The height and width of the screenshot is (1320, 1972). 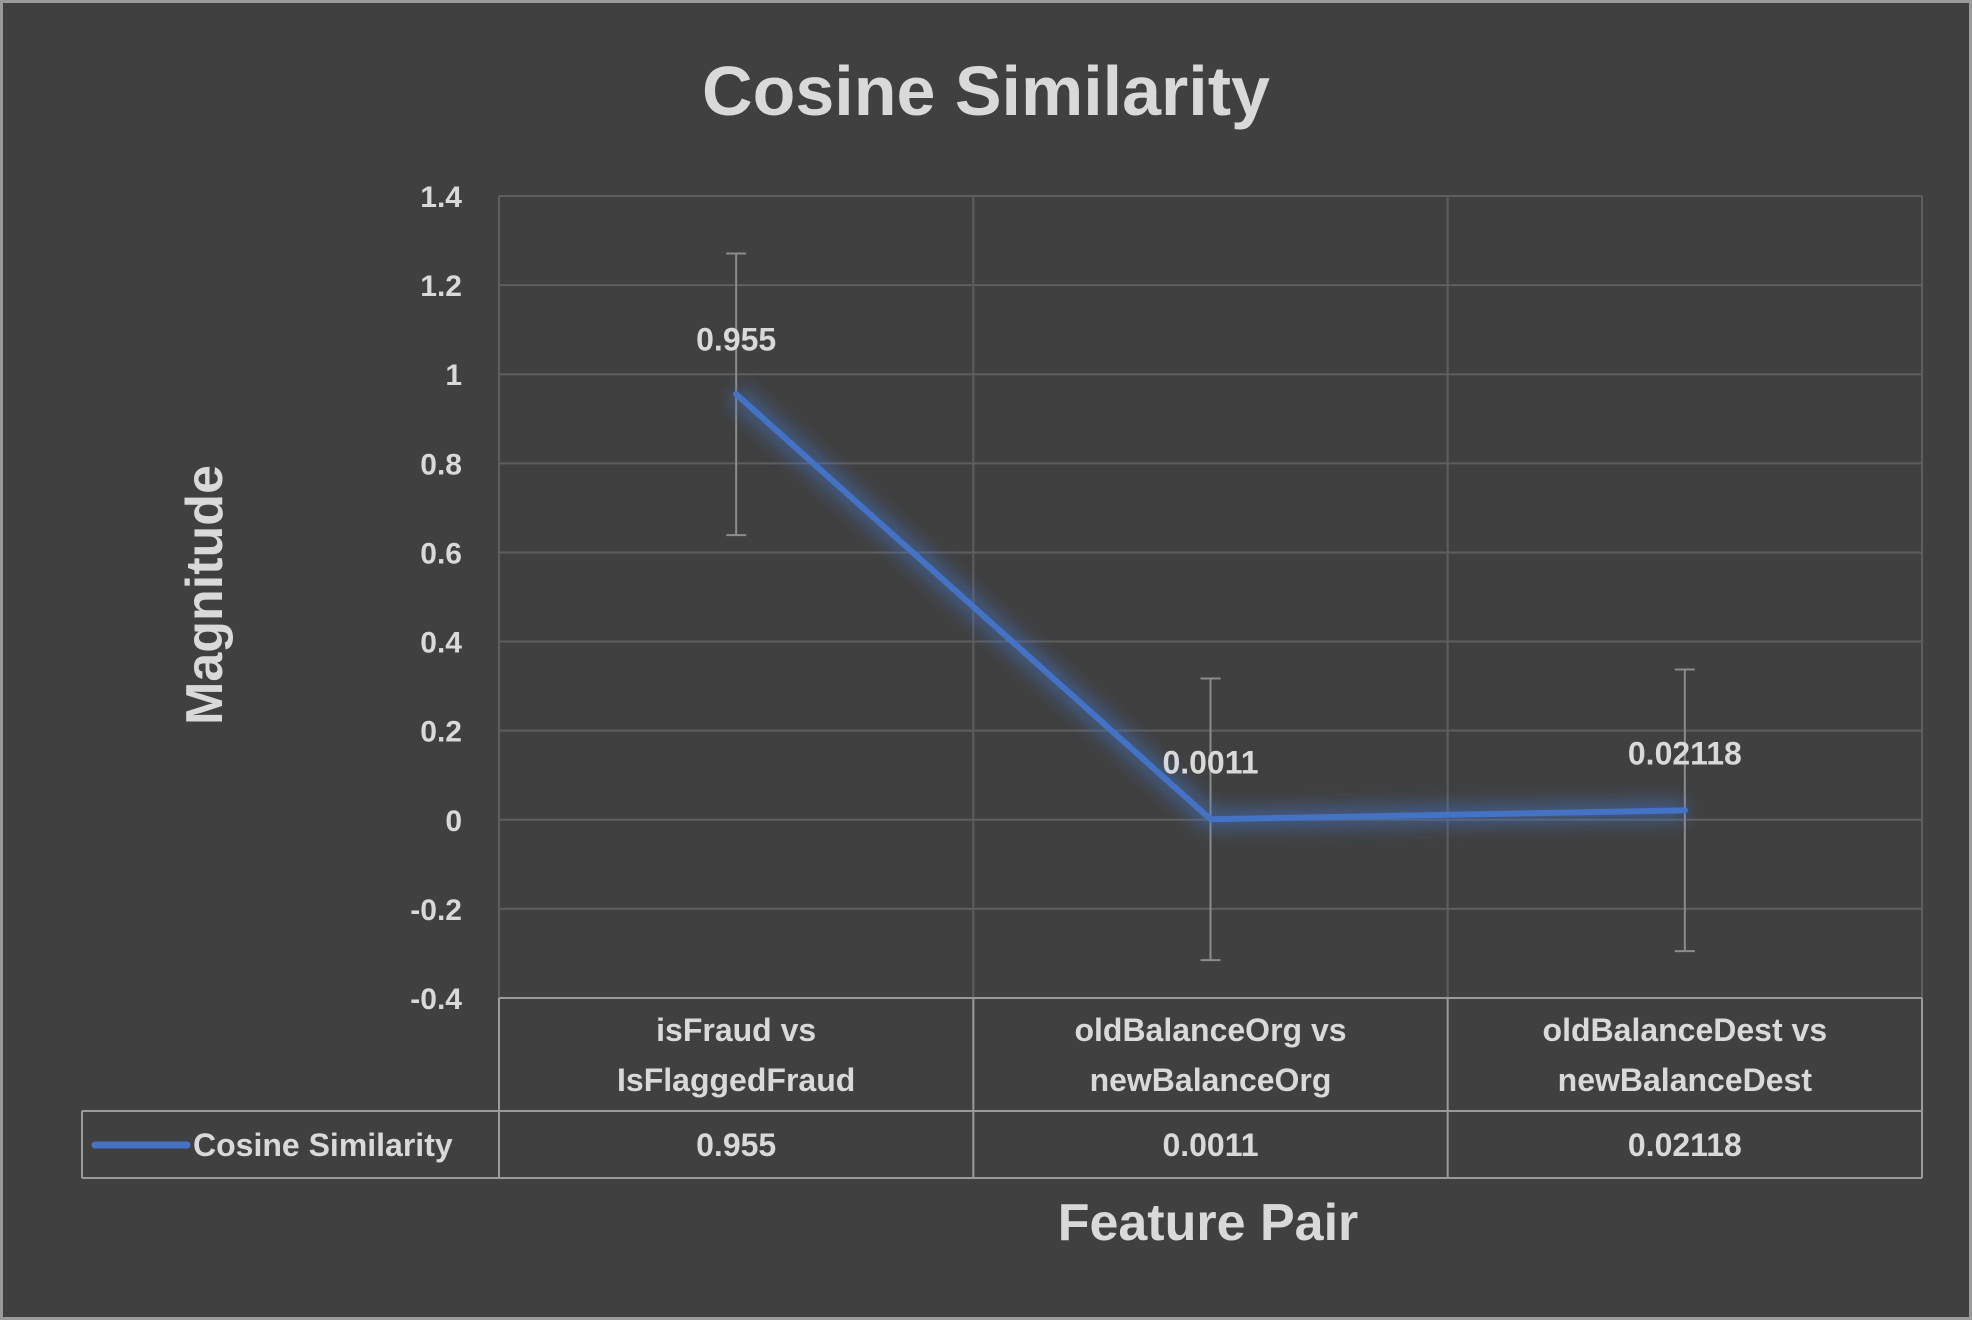 I want to click on table-value: 0.02118, so click(x=1685, y=1145).